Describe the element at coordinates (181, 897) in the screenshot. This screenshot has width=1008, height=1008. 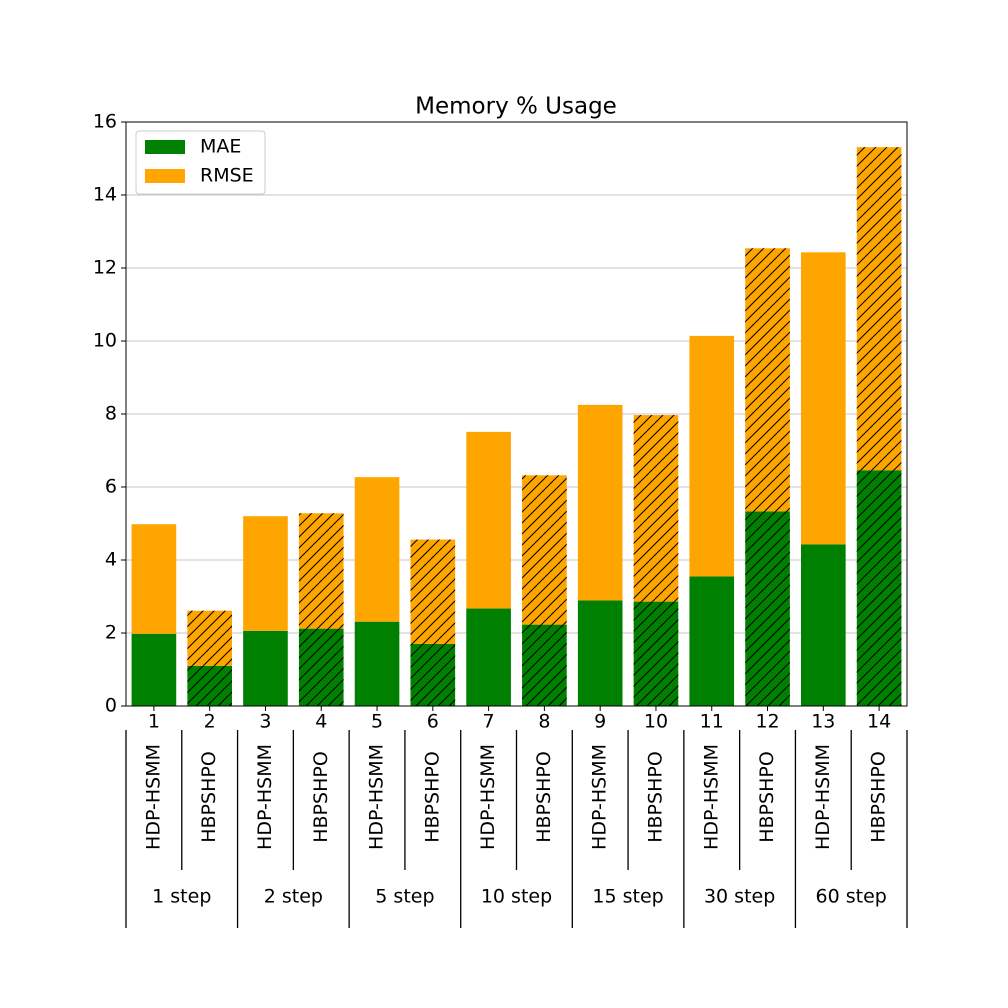
I see `group-label: 1 step` at that location.